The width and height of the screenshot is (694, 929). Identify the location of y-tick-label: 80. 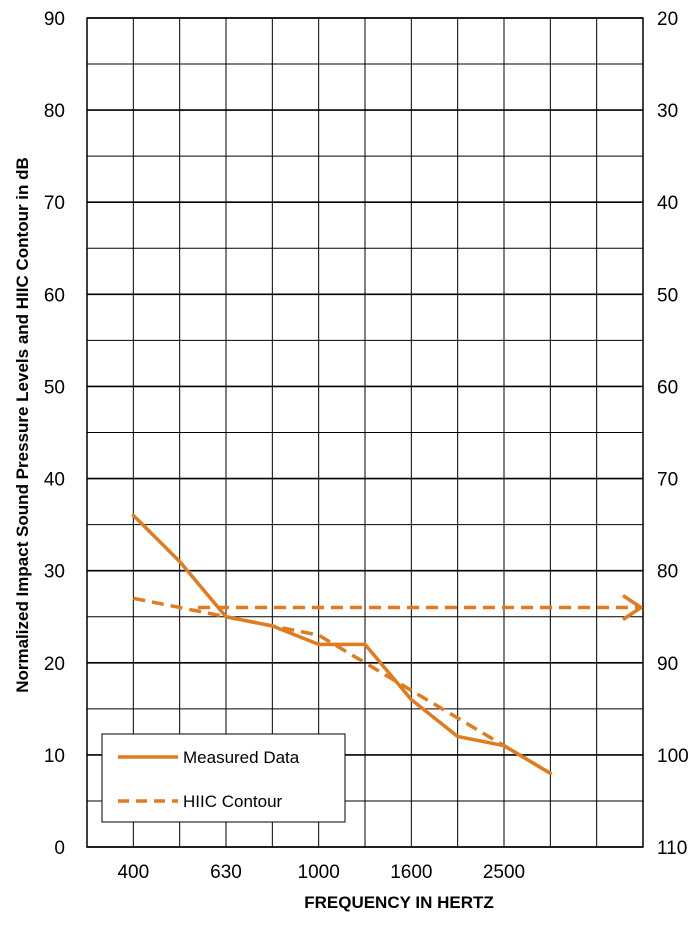
(54, 111).